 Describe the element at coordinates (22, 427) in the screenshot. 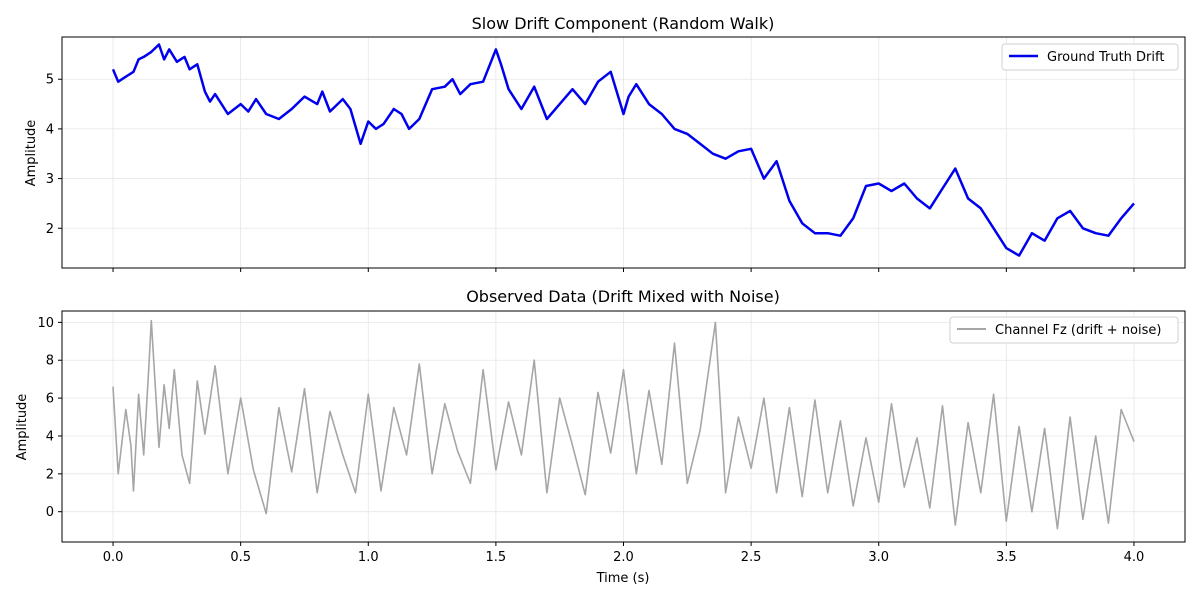

I see `observed-y-axis-label: Amplitude` at that location.